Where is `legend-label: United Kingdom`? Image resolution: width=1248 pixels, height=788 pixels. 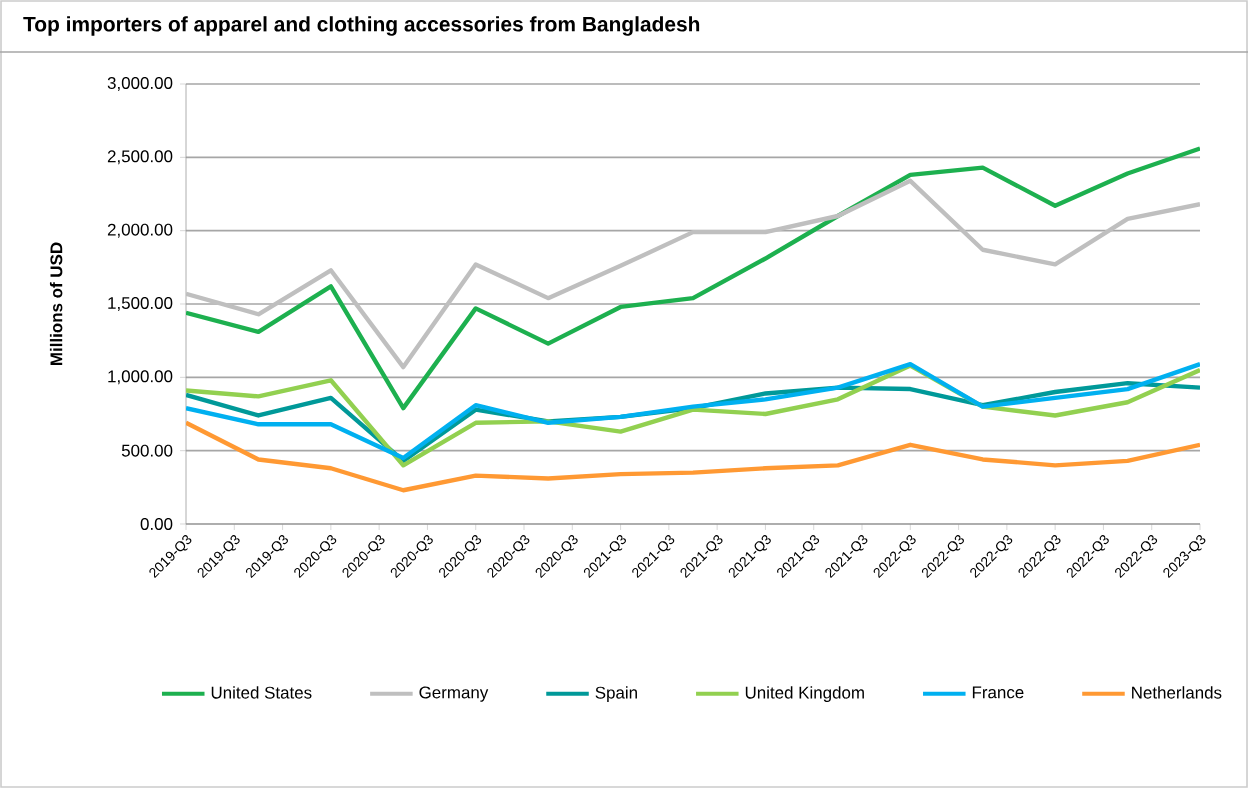 legend-label: United Kingdom is located at coordinates (804, 694).